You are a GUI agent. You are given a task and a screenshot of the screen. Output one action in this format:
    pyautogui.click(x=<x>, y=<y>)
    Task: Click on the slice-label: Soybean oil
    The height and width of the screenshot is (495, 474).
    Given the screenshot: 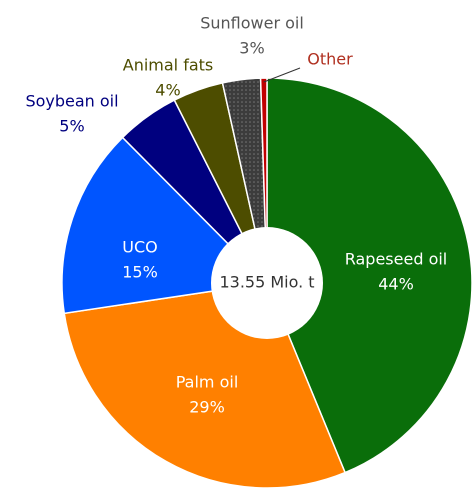 What is the action you would take?
    pyautogui.click(x=71, y=101)
    